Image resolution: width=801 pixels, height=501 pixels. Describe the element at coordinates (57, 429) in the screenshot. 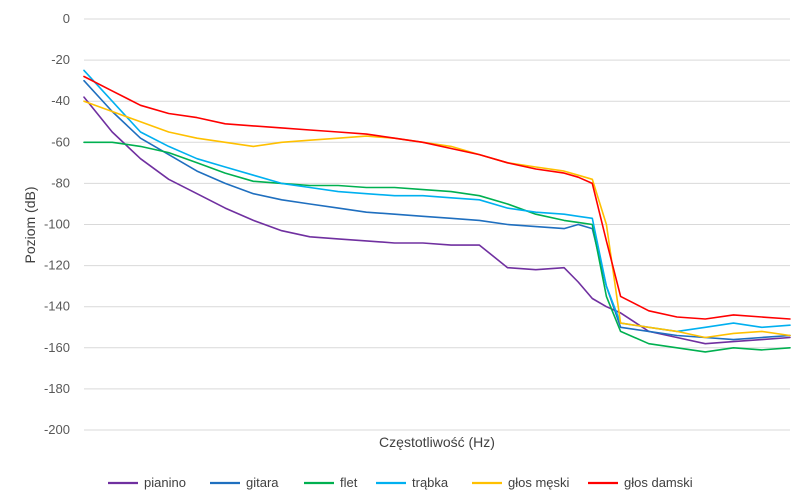

I see `y-tick-label: -200` at that location.